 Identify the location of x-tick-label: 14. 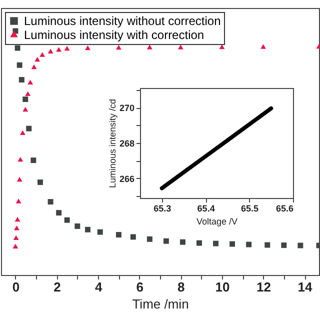
(306, 287).